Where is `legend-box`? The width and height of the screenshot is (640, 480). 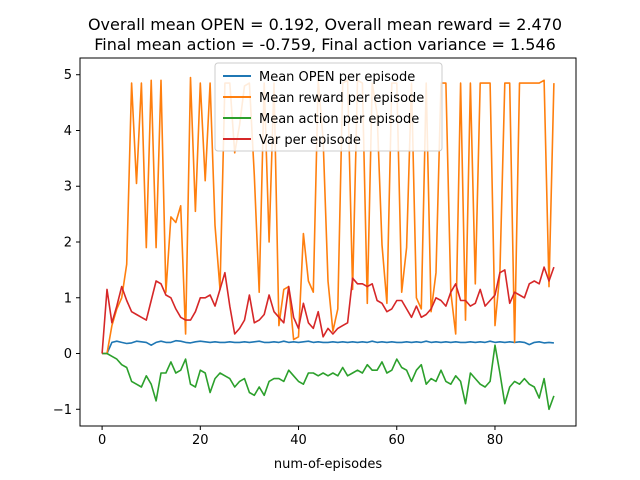 legend-box is located at coordinates (328, 107).